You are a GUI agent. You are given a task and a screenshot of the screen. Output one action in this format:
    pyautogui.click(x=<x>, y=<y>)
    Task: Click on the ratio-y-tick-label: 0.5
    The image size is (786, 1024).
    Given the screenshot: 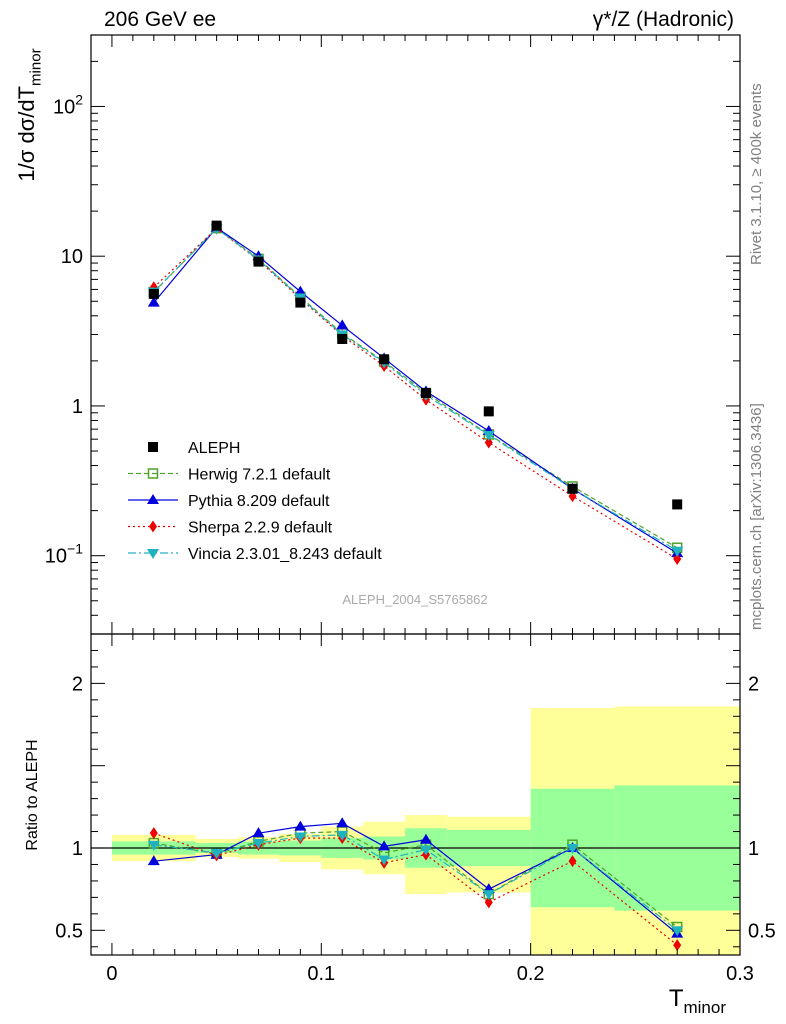 What is the action you would take?
    pyautogui.click(x=69, y=931)
    